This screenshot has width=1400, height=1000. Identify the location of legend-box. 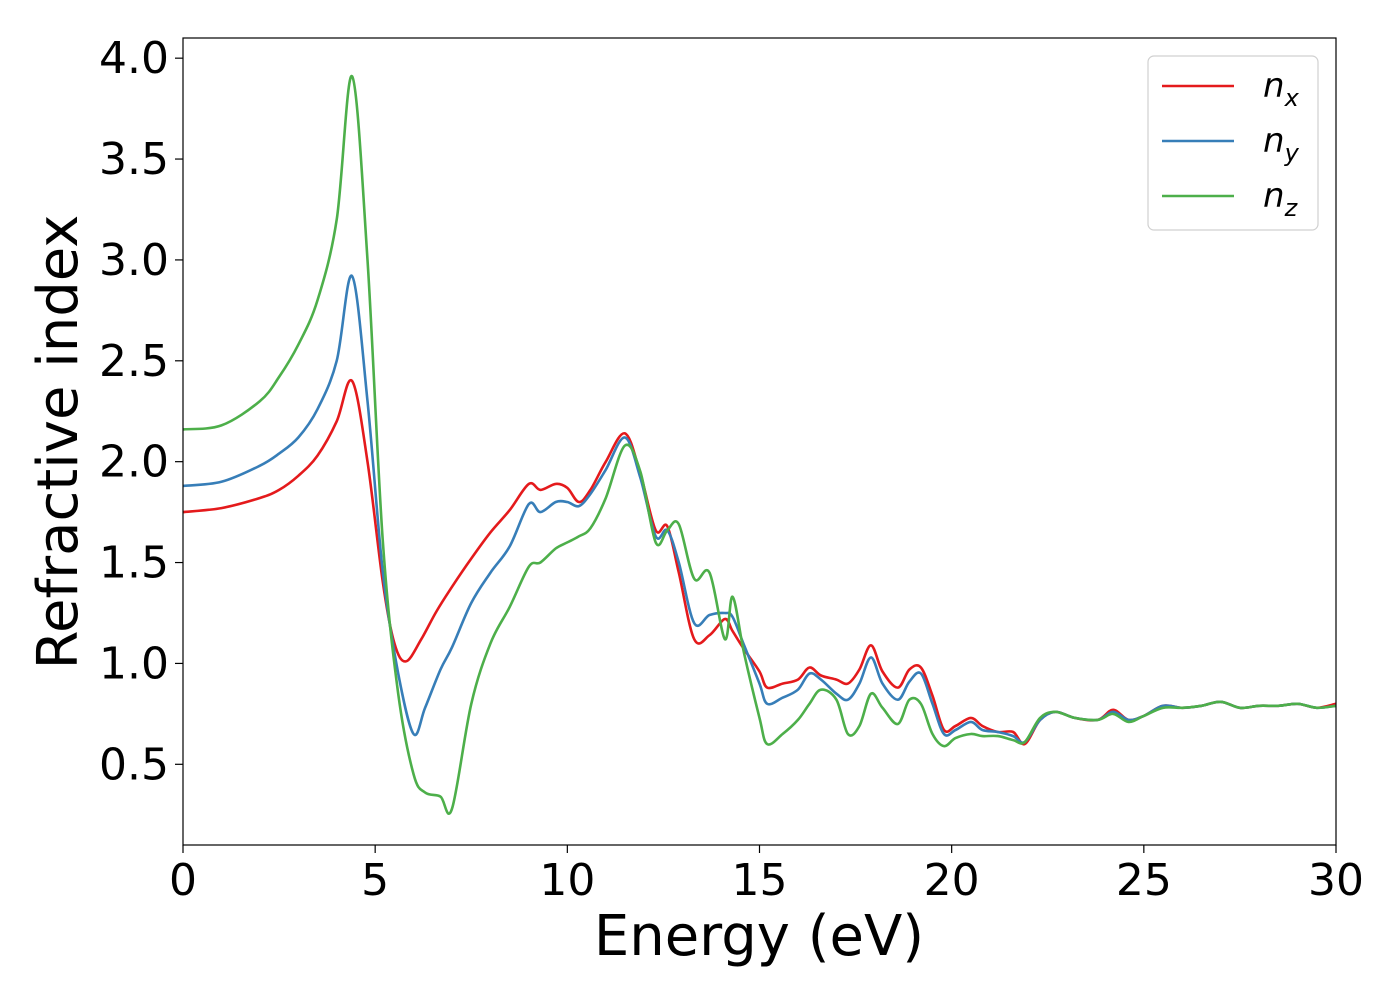
(1233, 143).